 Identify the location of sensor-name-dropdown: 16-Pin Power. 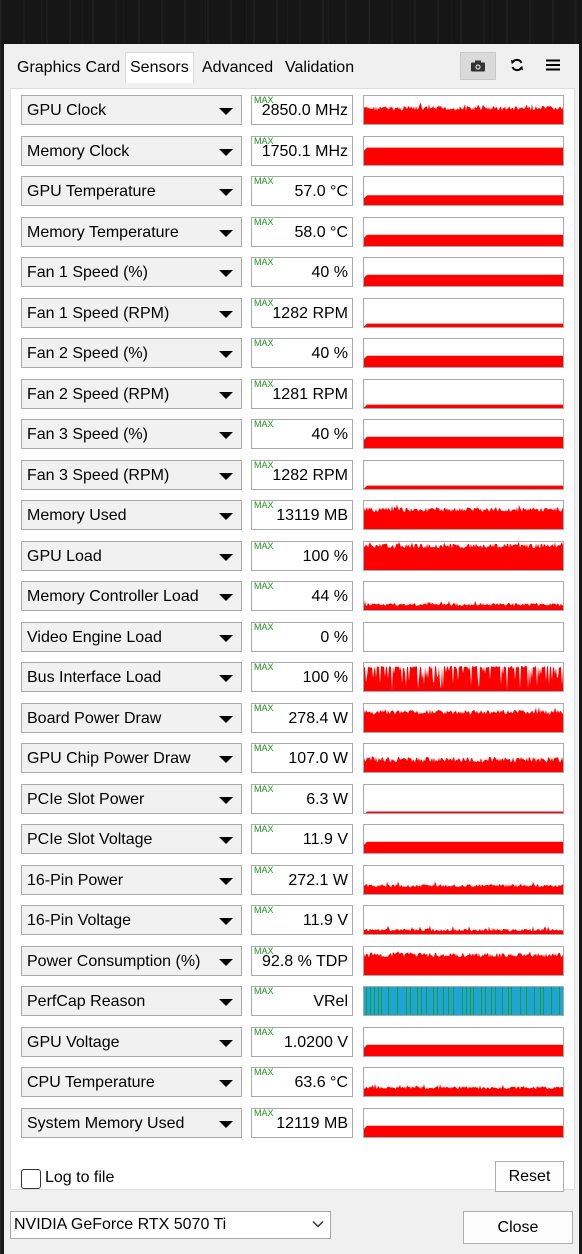
(131, 880).